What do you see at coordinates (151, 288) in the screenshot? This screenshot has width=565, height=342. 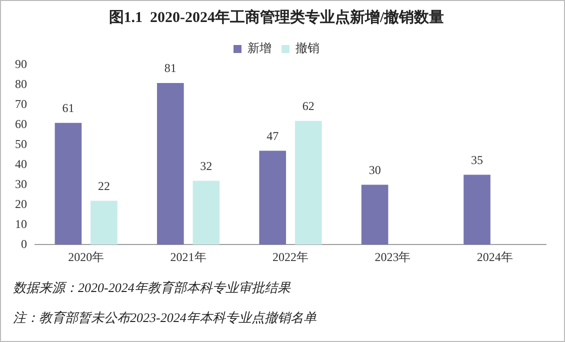 I see `source-note: 数据来源：2020-2024年教育部本科专业审批结果` at bounding box center [151, 288].